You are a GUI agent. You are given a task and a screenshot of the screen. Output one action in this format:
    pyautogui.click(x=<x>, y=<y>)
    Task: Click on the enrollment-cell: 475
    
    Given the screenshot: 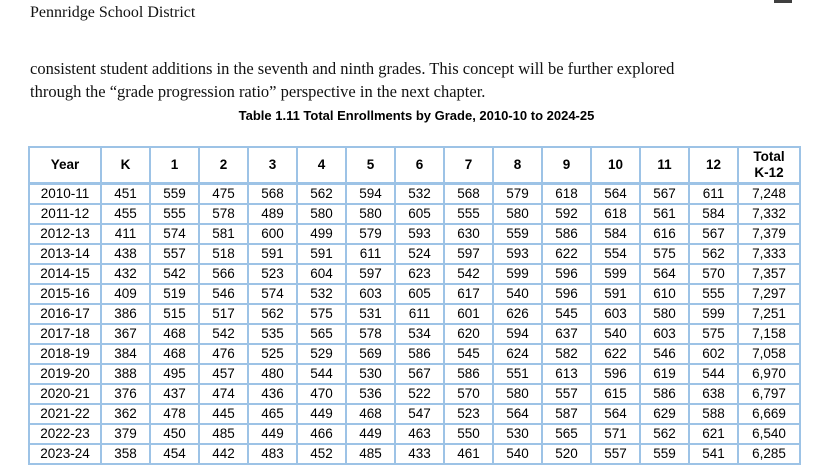 What is the action you would take?
    pyautogui.click(x=223, y=193)
    